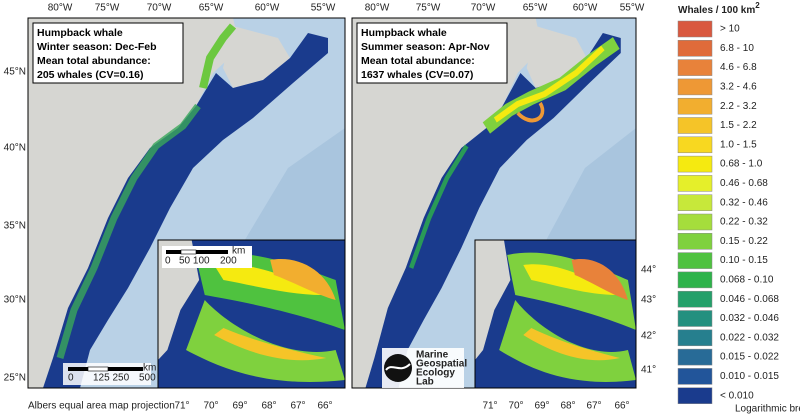  What do you see at coordinates (749, 376) in the screenshot?
I see `legend-label: 0.010 - 0.015` at bounding box center [749, 376].